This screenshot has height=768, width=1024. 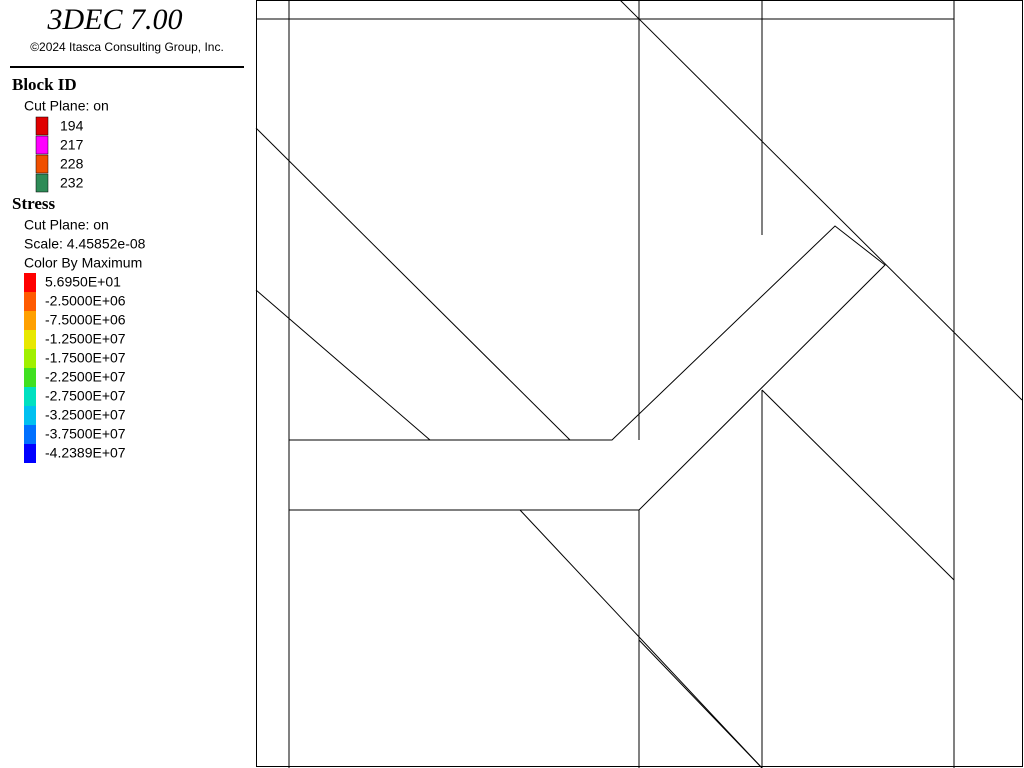 I want to click on app-title: 3DEC 7.00, so click(x=115, y=19).